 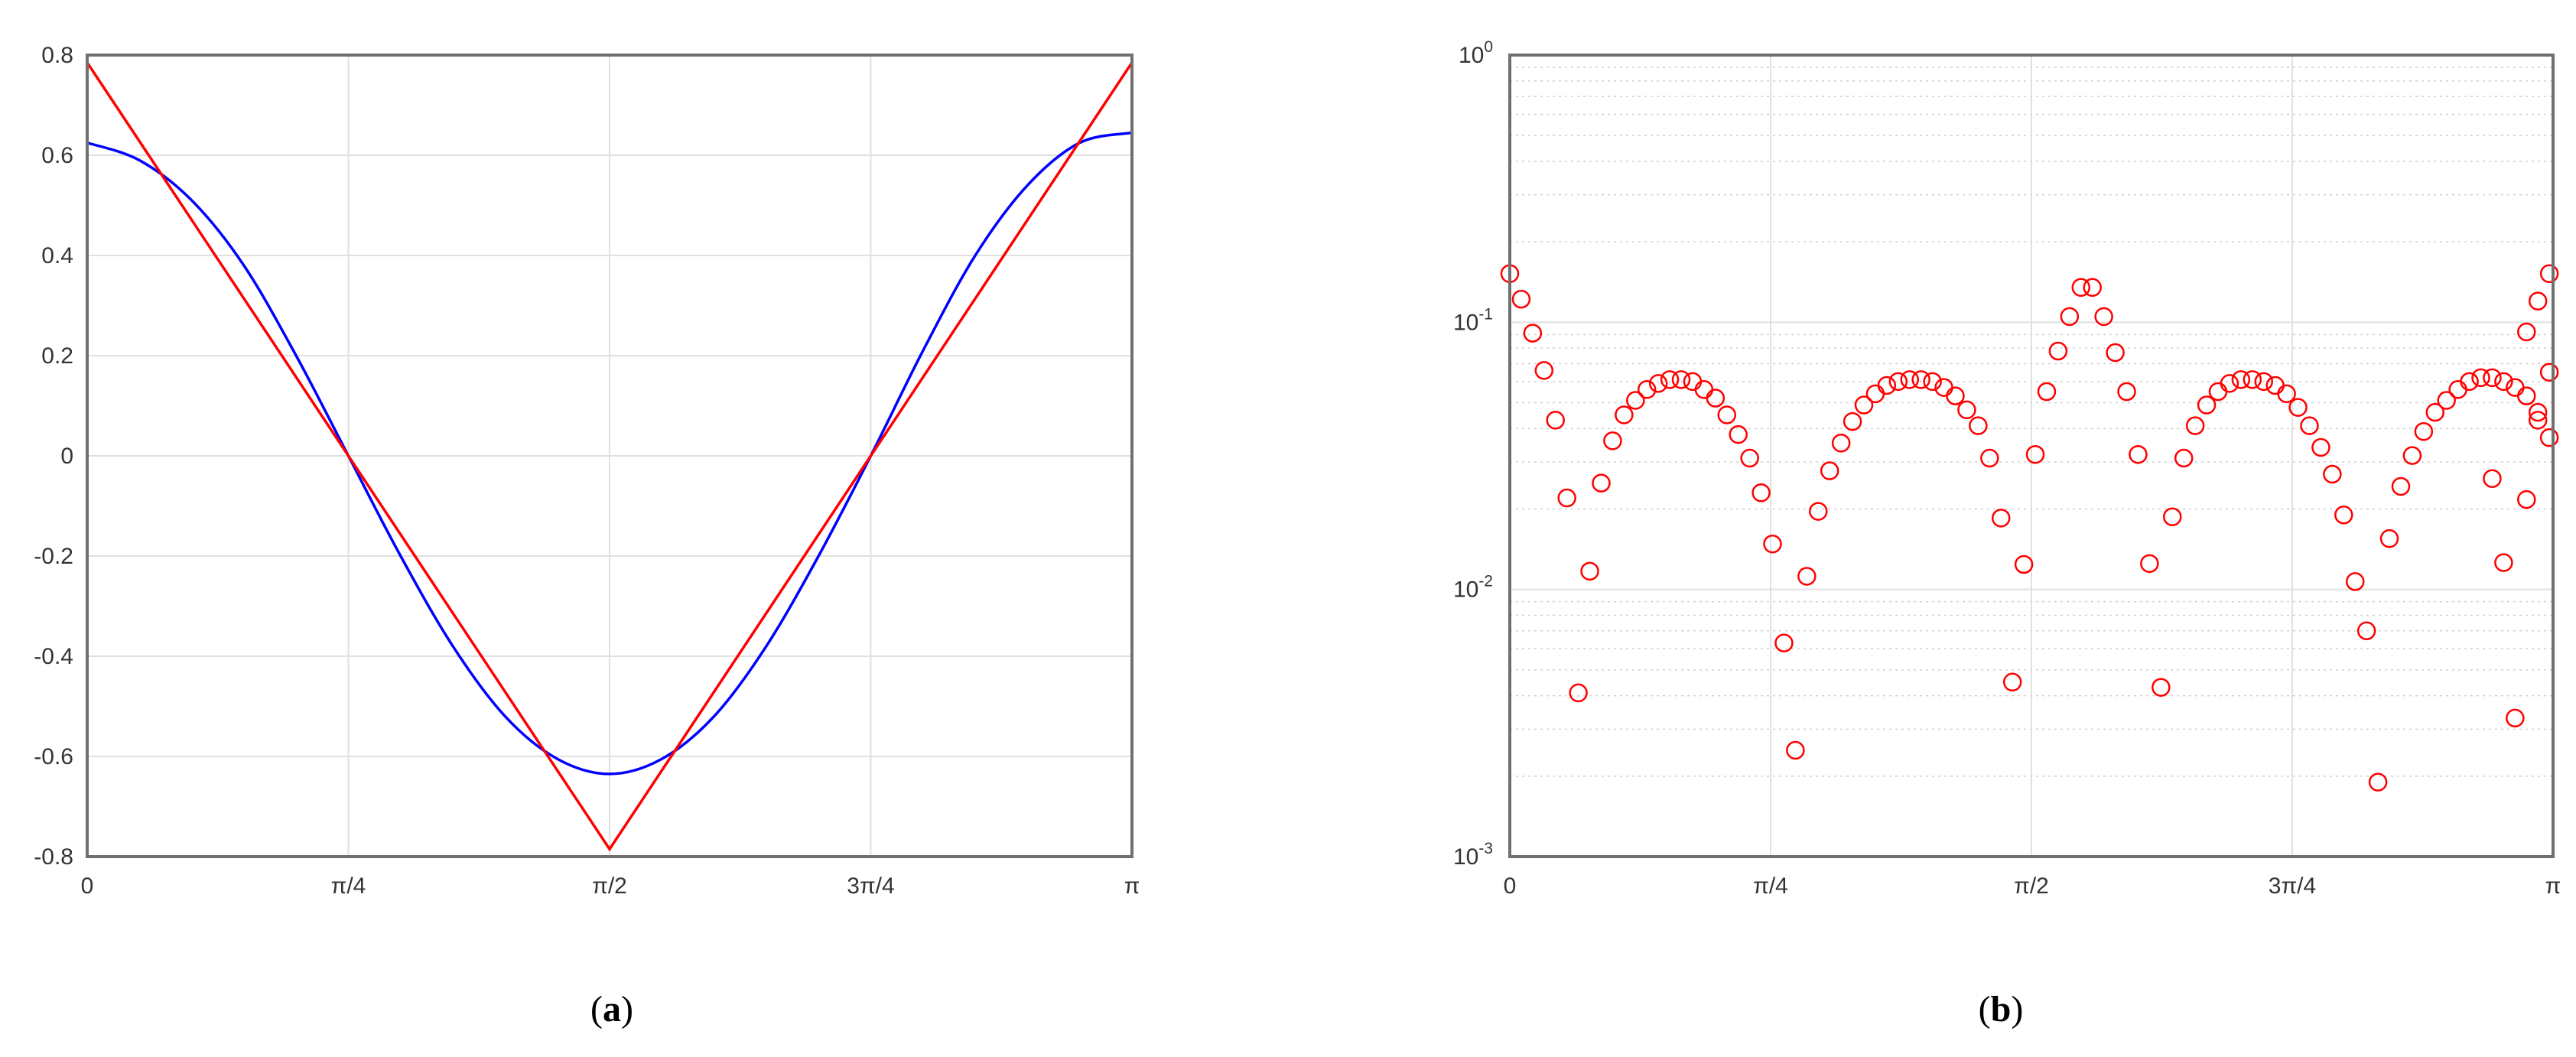 I want to click on panel-b-y-tick-label: 10⁻³, so click(x=1473, y=855).